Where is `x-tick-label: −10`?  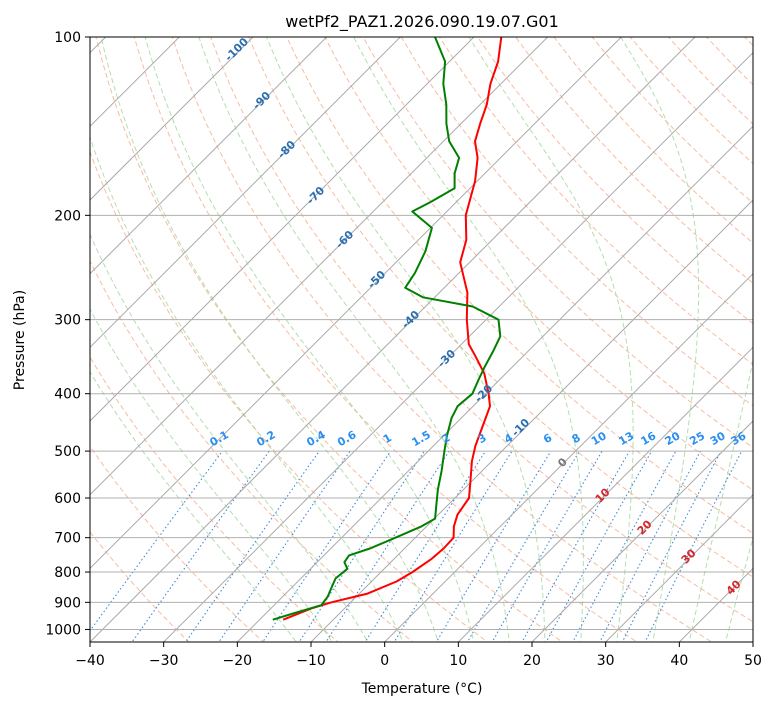 x-tick-label: −10 is located at coordinates (311, 661).